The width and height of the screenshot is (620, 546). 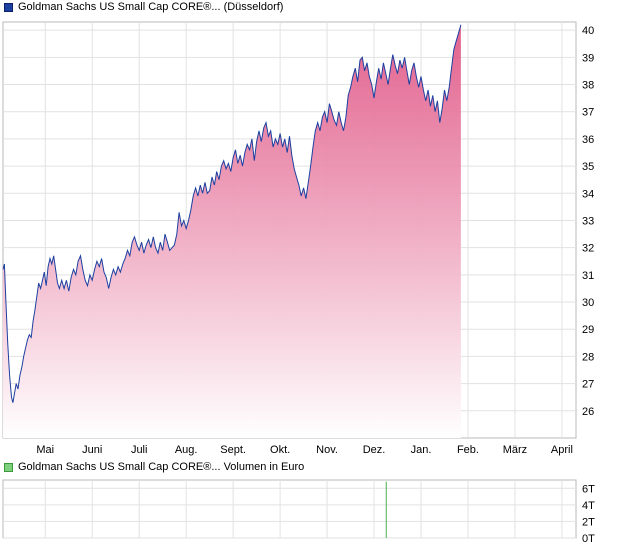 I want to click on volume-y-tick-label: 6T, so click(x=588, y=489).